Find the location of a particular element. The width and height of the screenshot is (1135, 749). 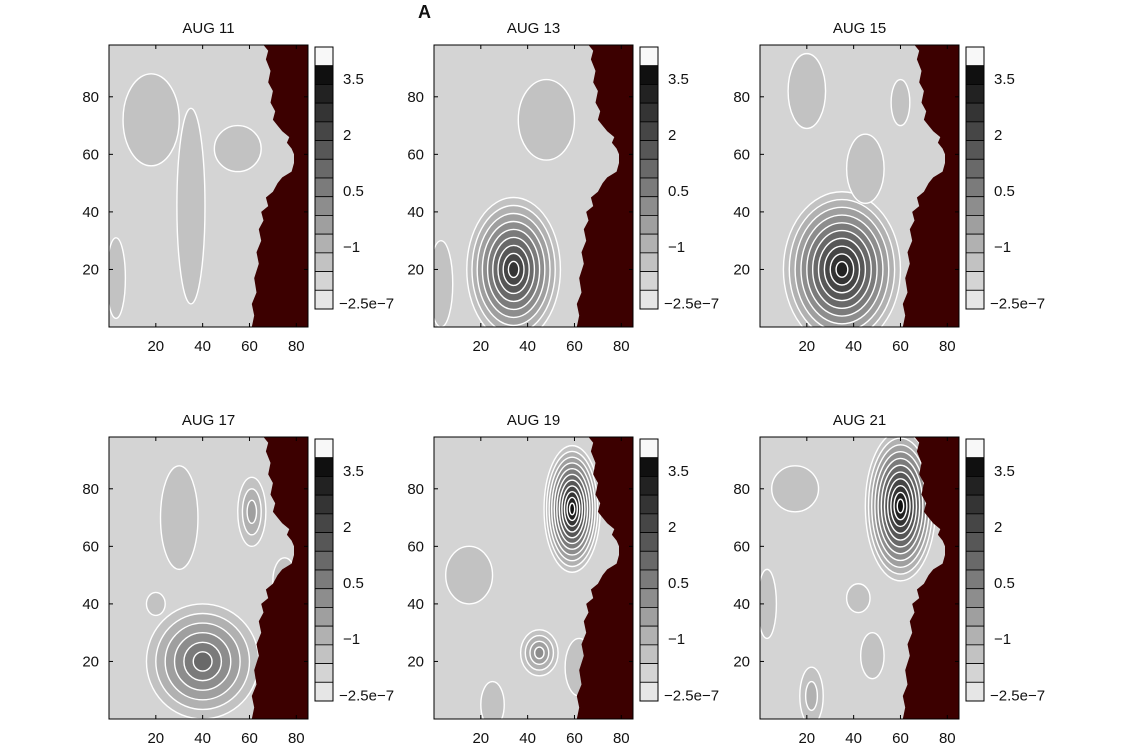

y-tick-label: 20 is located at coordinates (415, 269).